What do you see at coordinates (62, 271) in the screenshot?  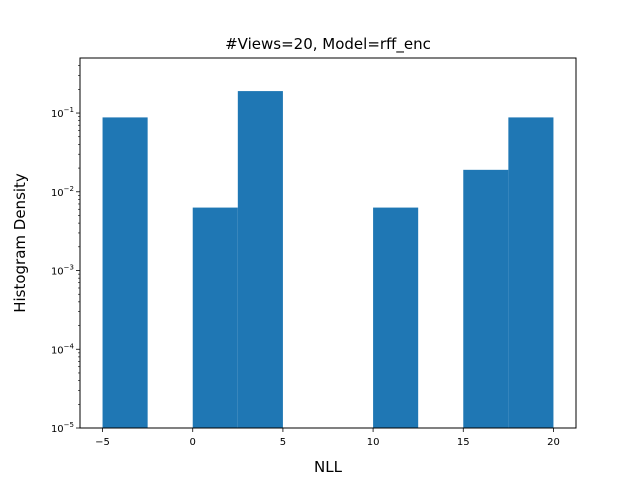 I see `y-tick-label: 10⁻³` at bounding box center [62, 271].